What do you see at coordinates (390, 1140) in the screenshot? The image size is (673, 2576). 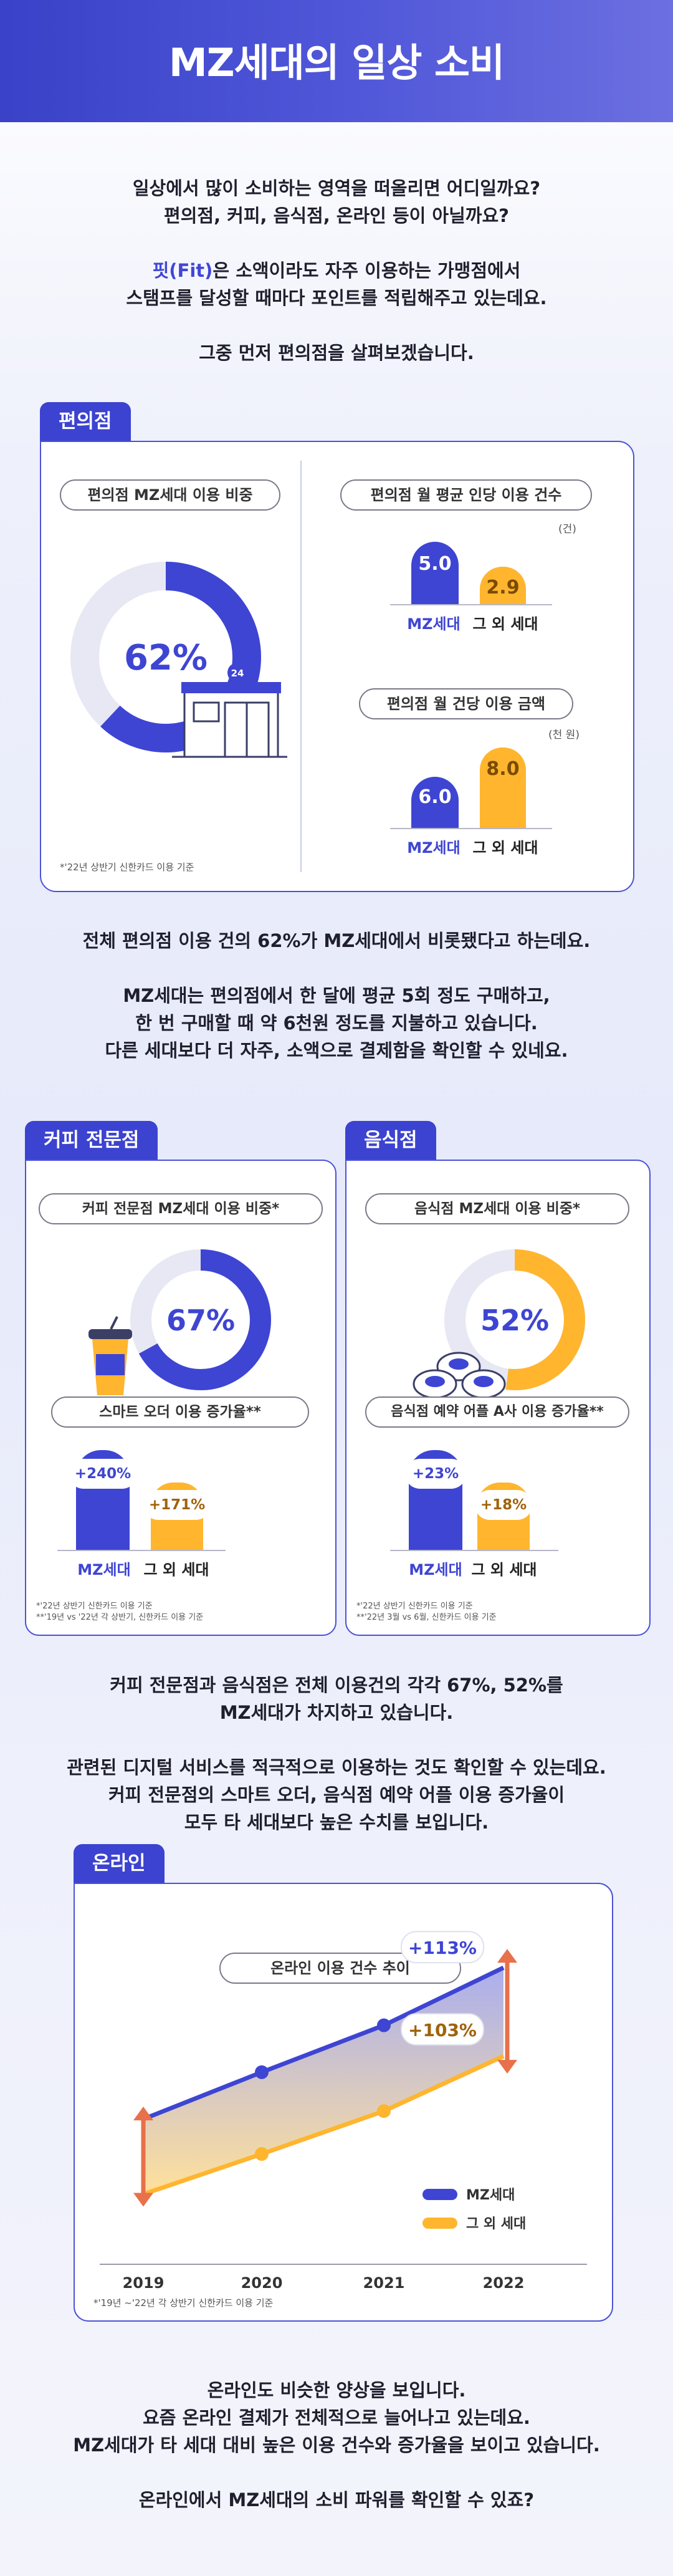 I see `section-tag-restaurant: 음식점` at bounding box center [390, 1140].